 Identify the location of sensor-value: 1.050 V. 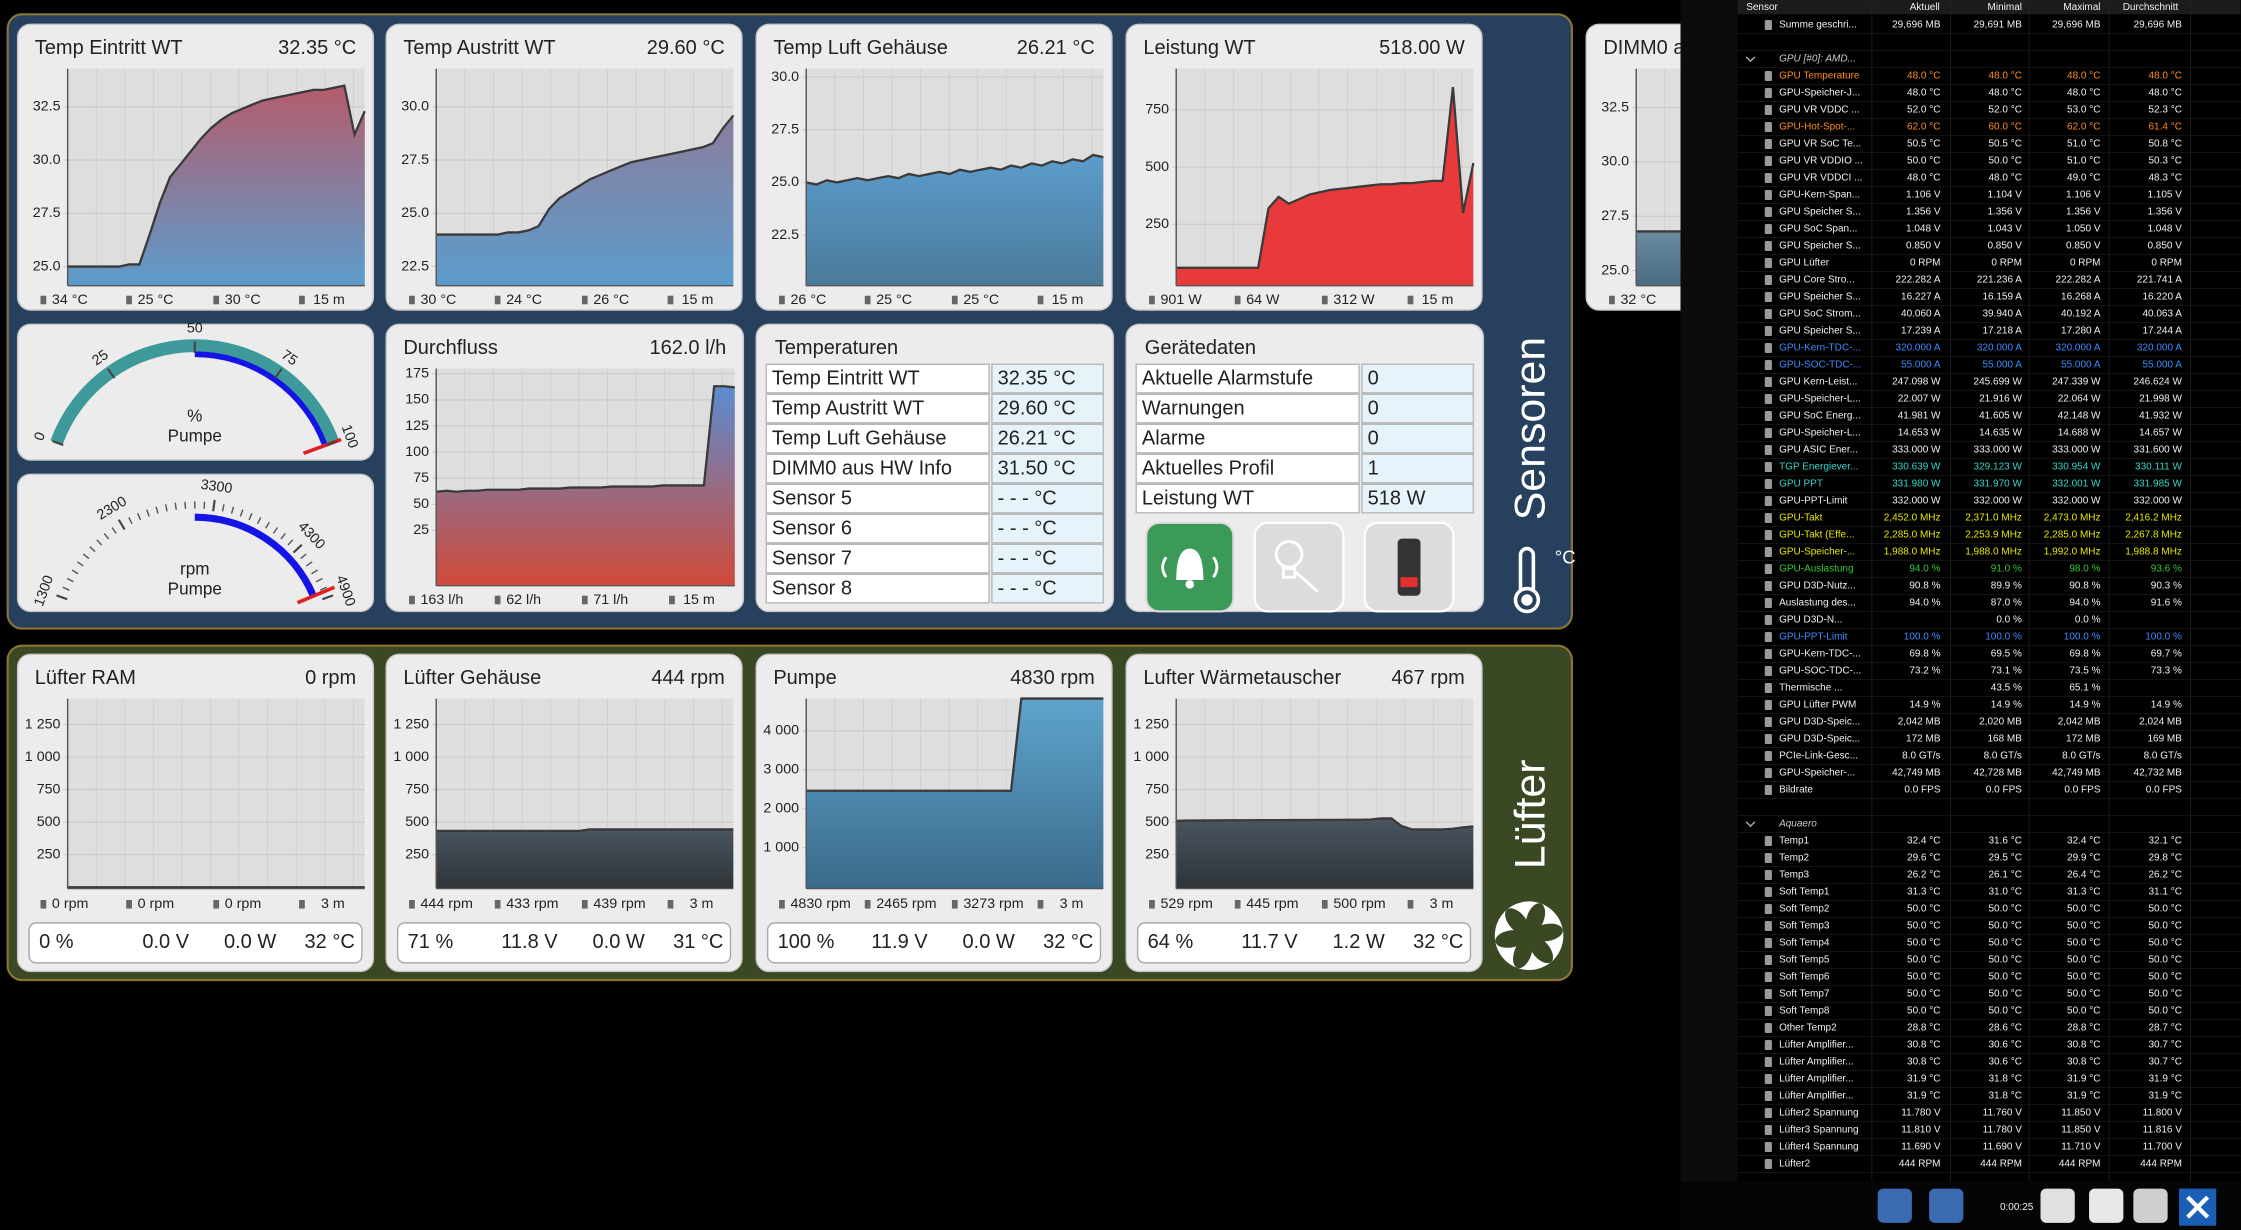
(2083, 229).